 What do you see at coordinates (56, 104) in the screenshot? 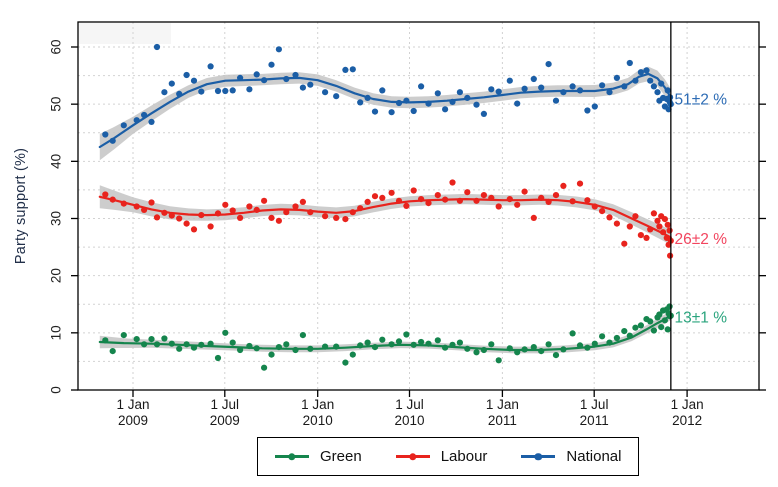
I see `y-tick-label: 50` at bounding box center [56, 104].